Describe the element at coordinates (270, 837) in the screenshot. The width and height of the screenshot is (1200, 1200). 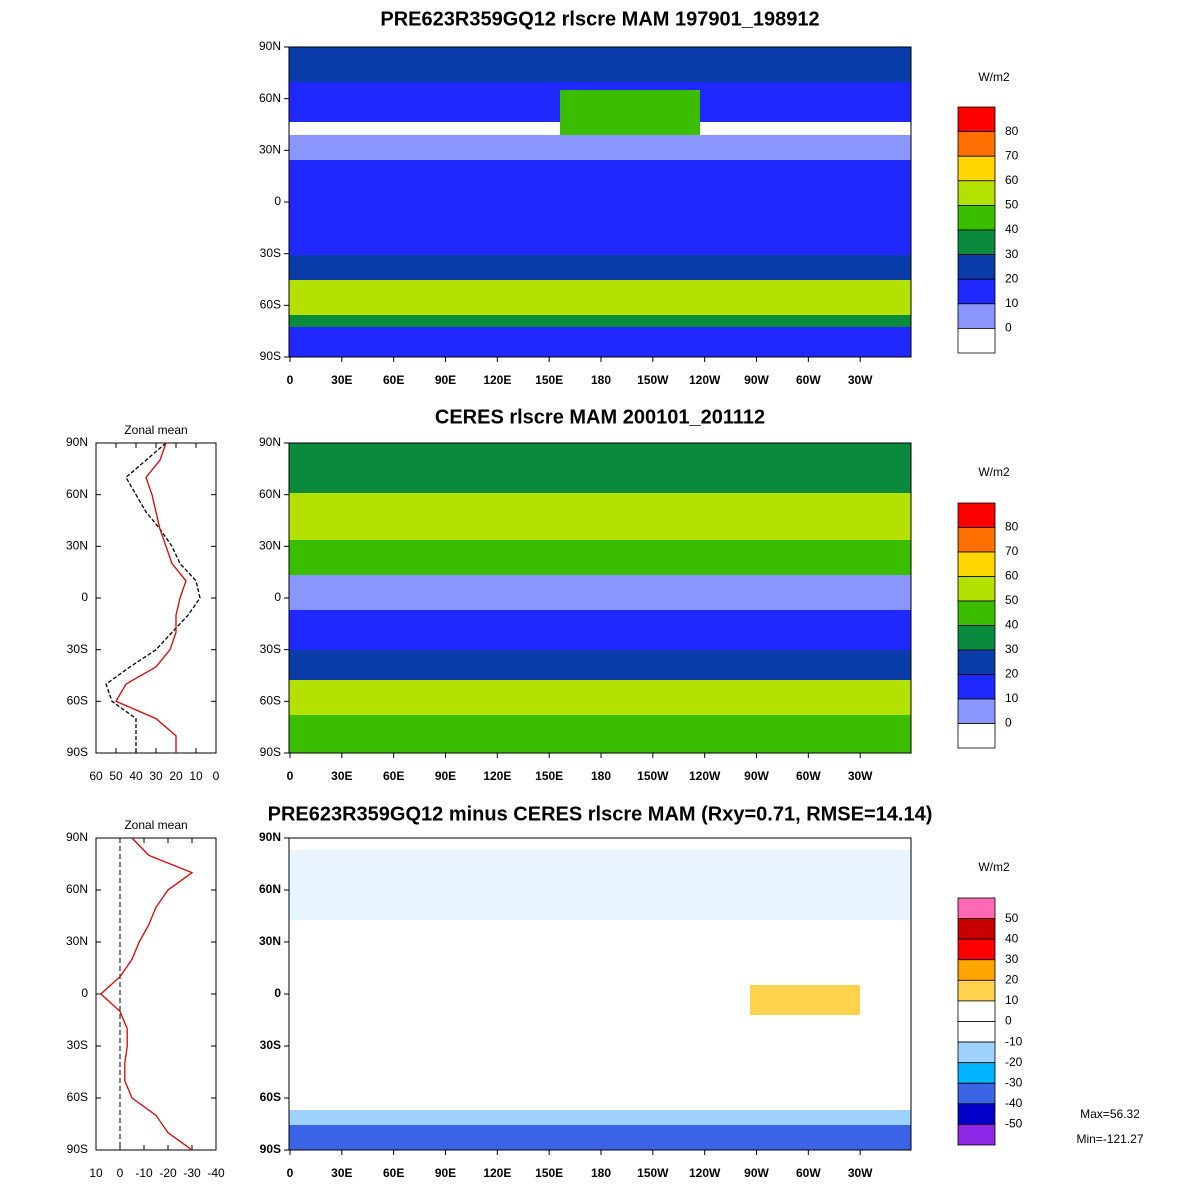
I see `lat-tick-label: 90N` at that location.